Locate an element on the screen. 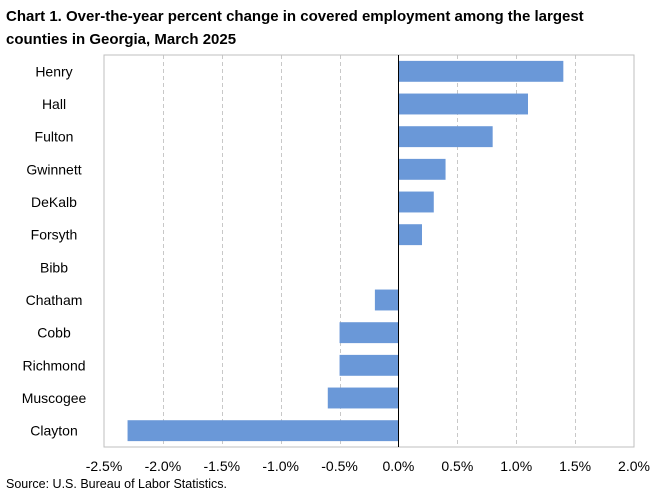  x-tick-label: 1.5% is located at coordinates (575, 466).